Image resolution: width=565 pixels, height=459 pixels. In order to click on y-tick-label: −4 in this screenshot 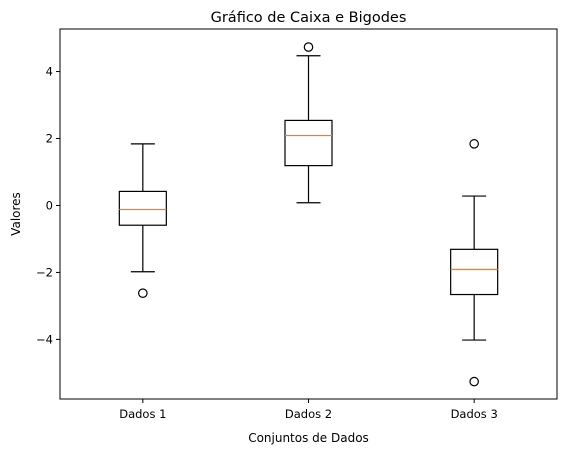, I will do `click(44, 339)`.